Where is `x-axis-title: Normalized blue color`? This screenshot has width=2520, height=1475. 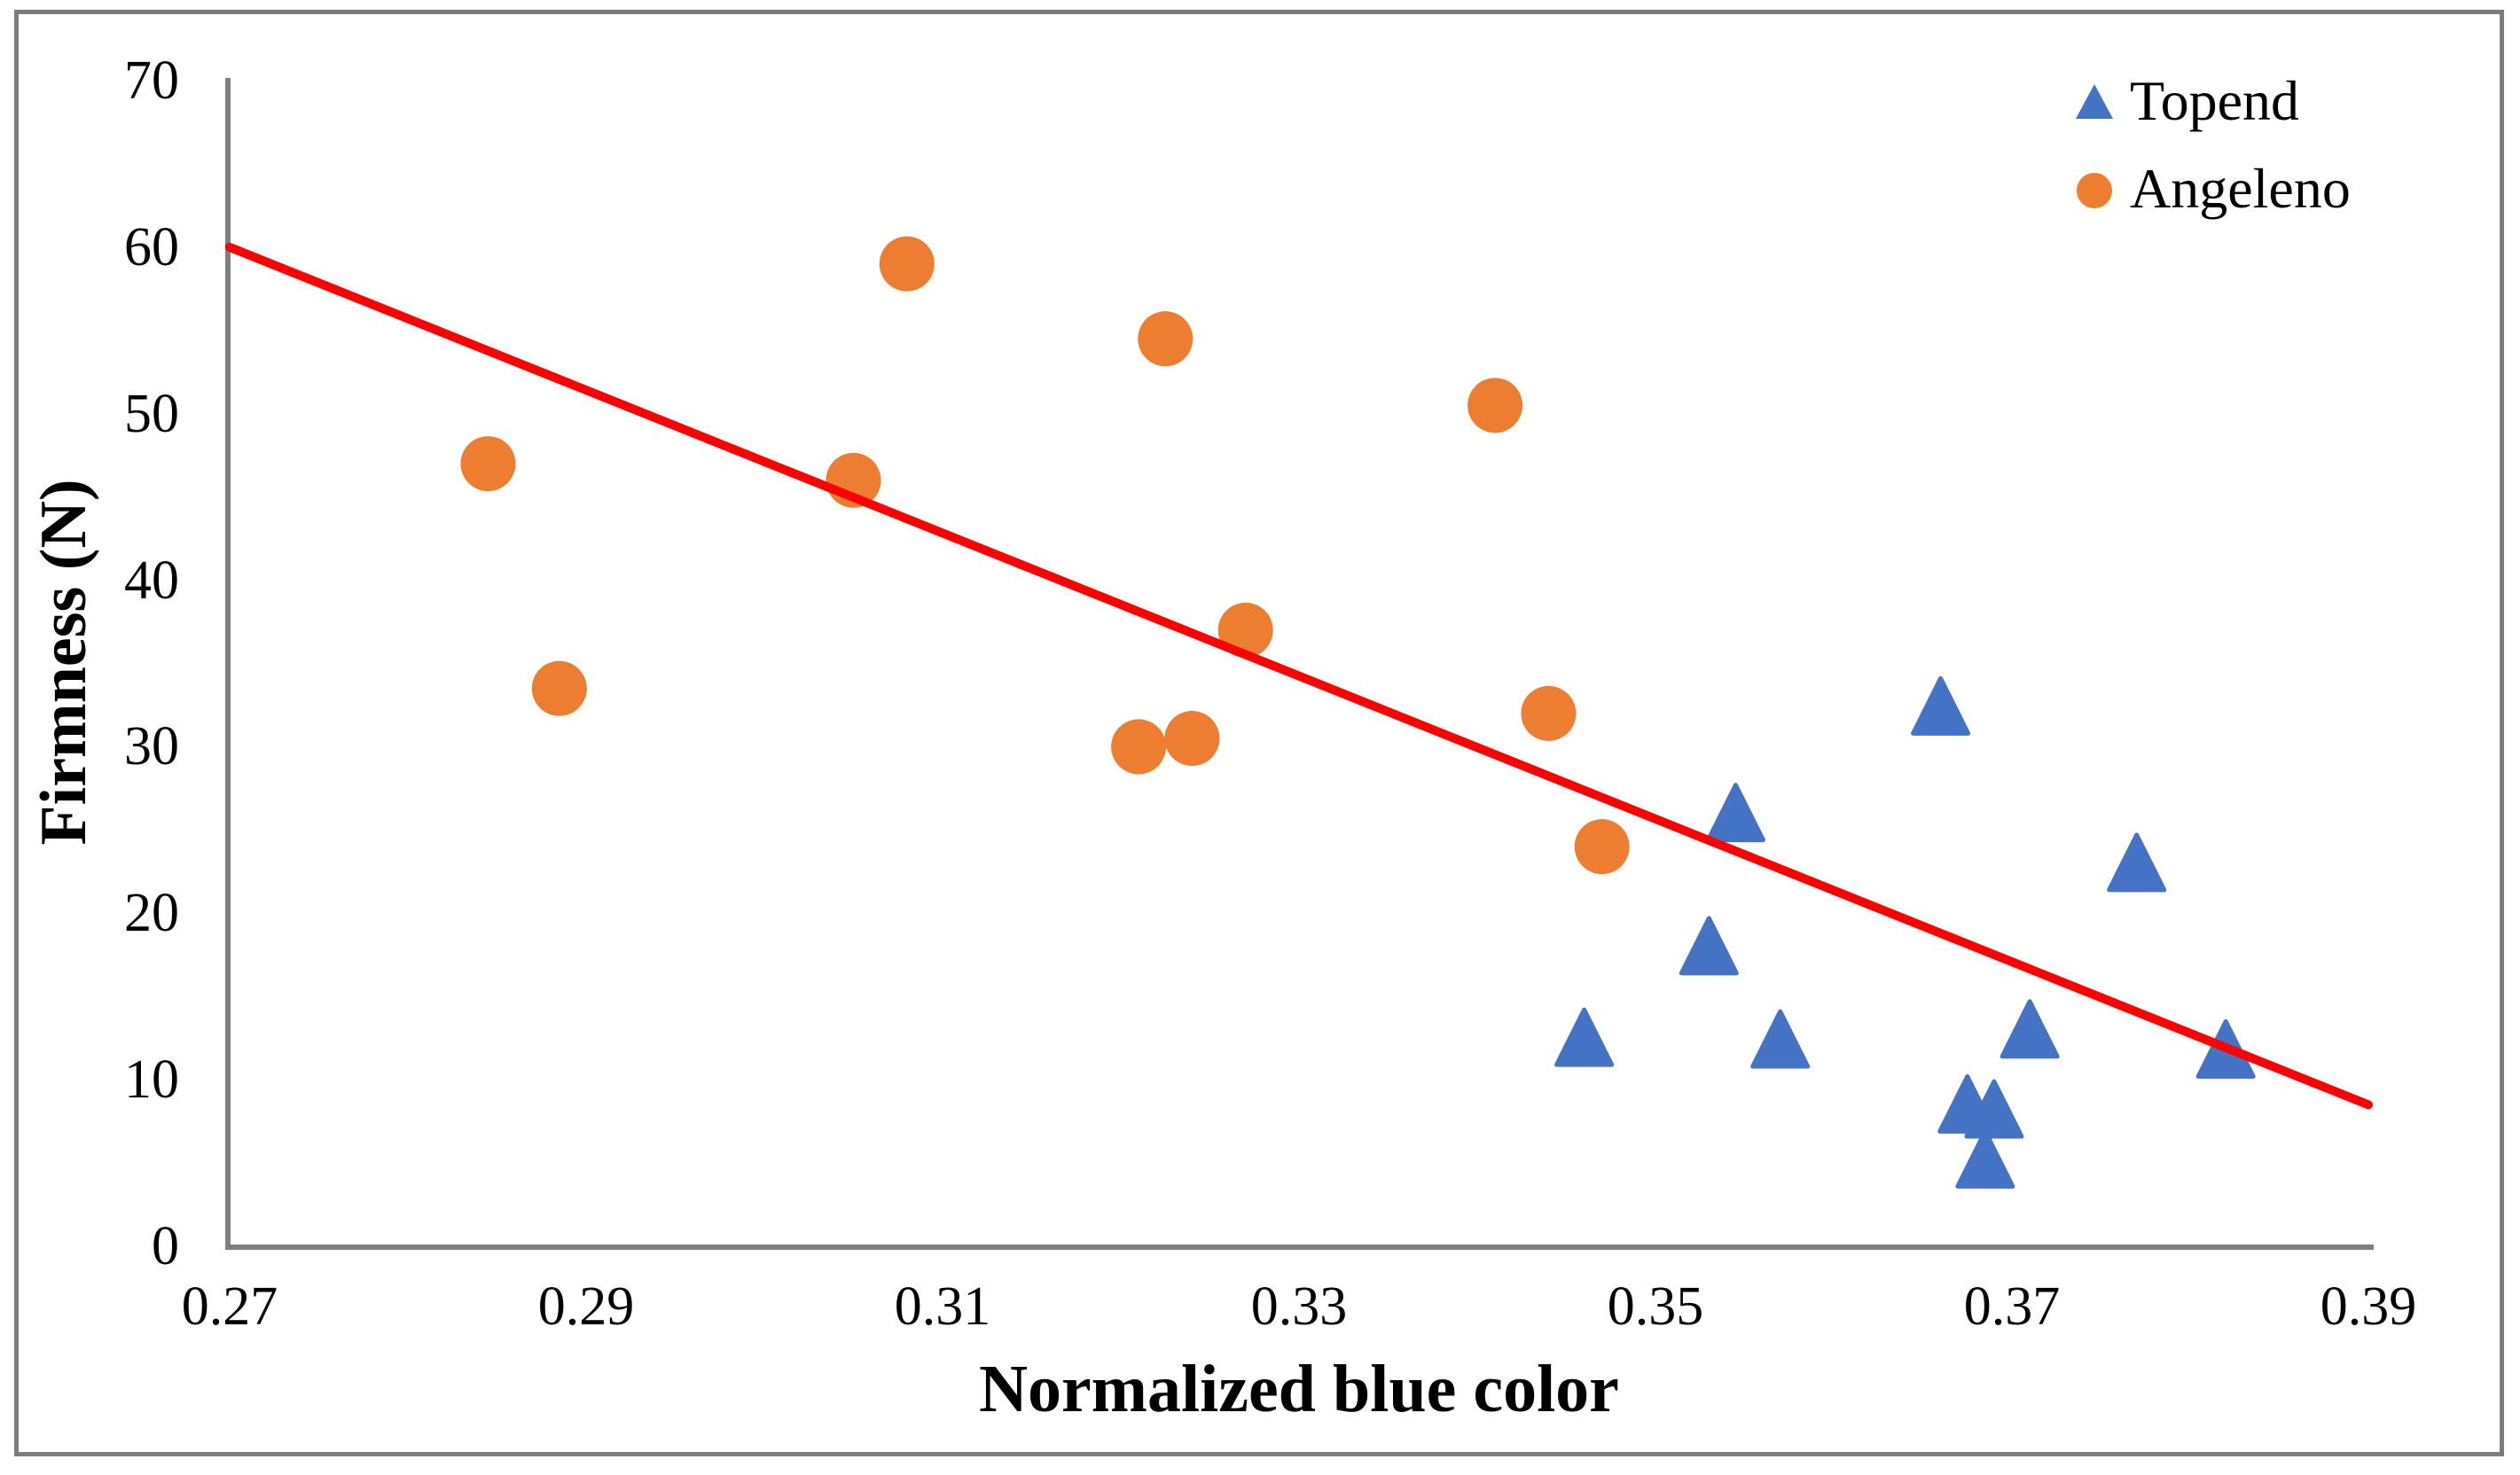
x-axis-title: Normalized blue color is located at coordinates (1299, 1389).